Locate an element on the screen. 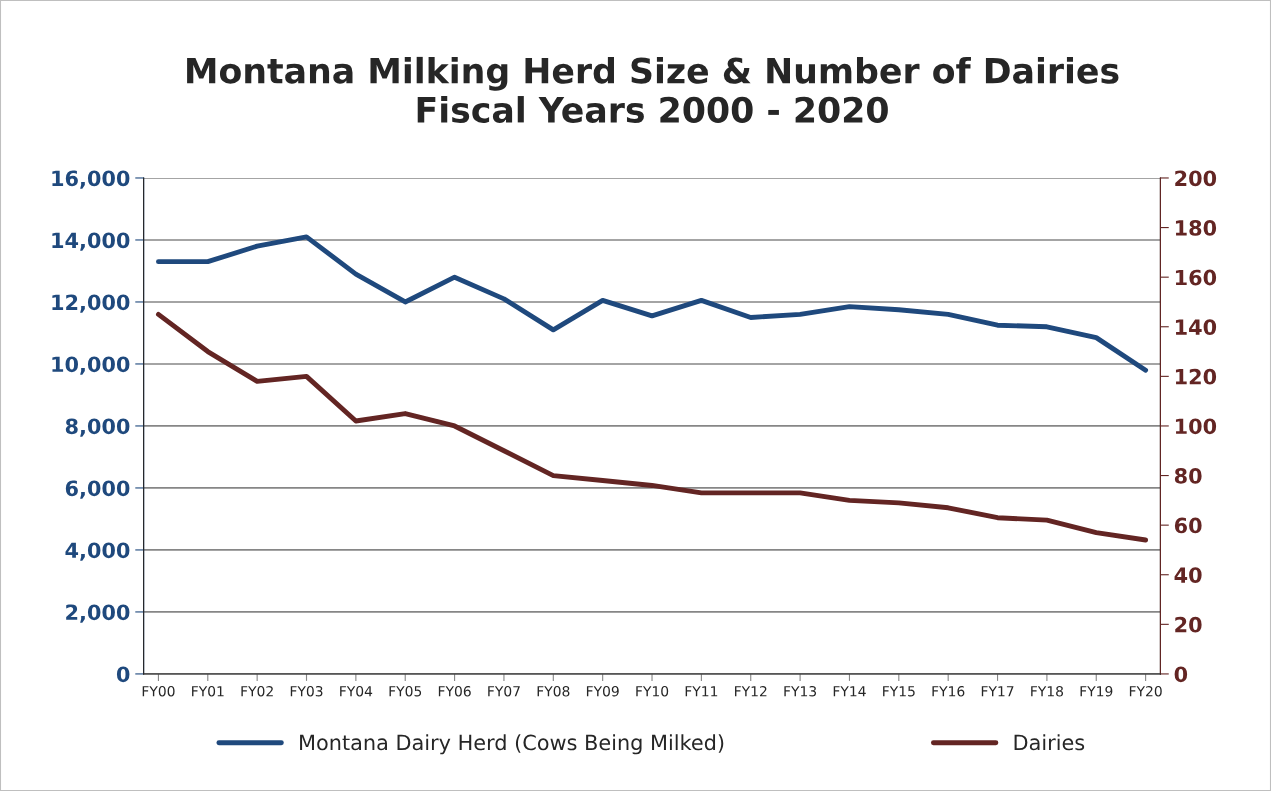 The width and height of the screenshot is (1271, 791). y2-tick-label: 20 is located at coordinates (1188, 624).